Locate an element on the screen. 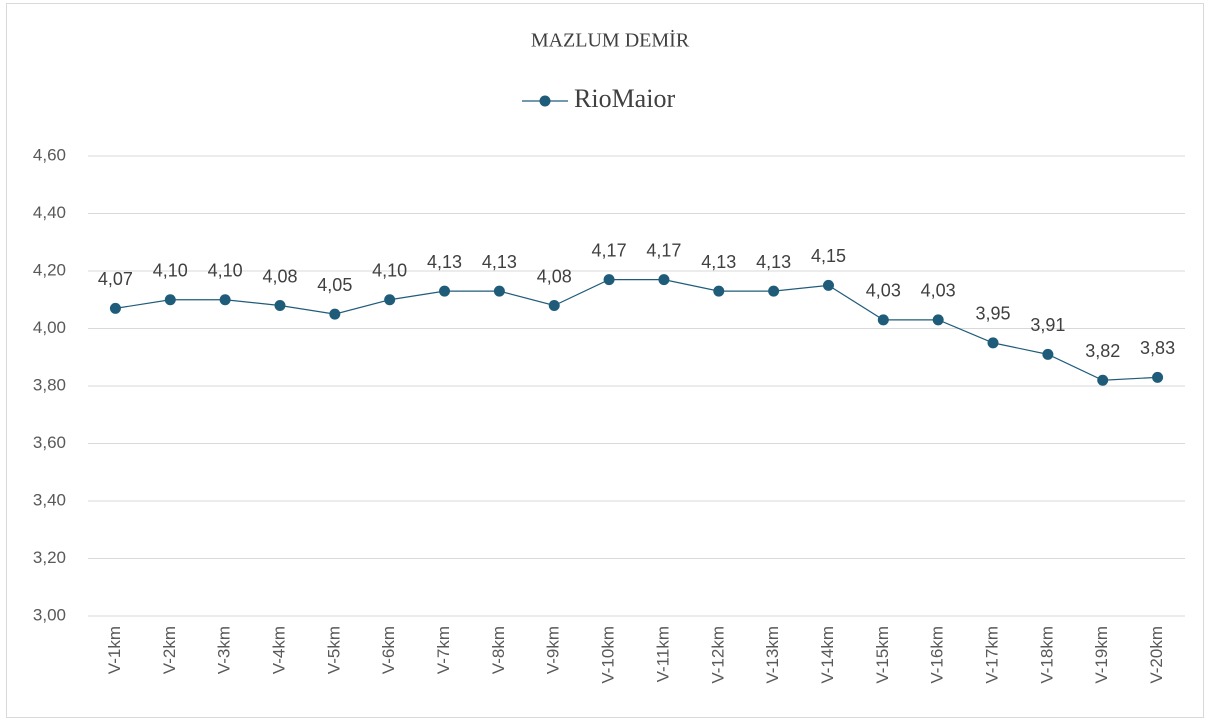  x-tick-label: V-5km is located at coordinates (333, 650).